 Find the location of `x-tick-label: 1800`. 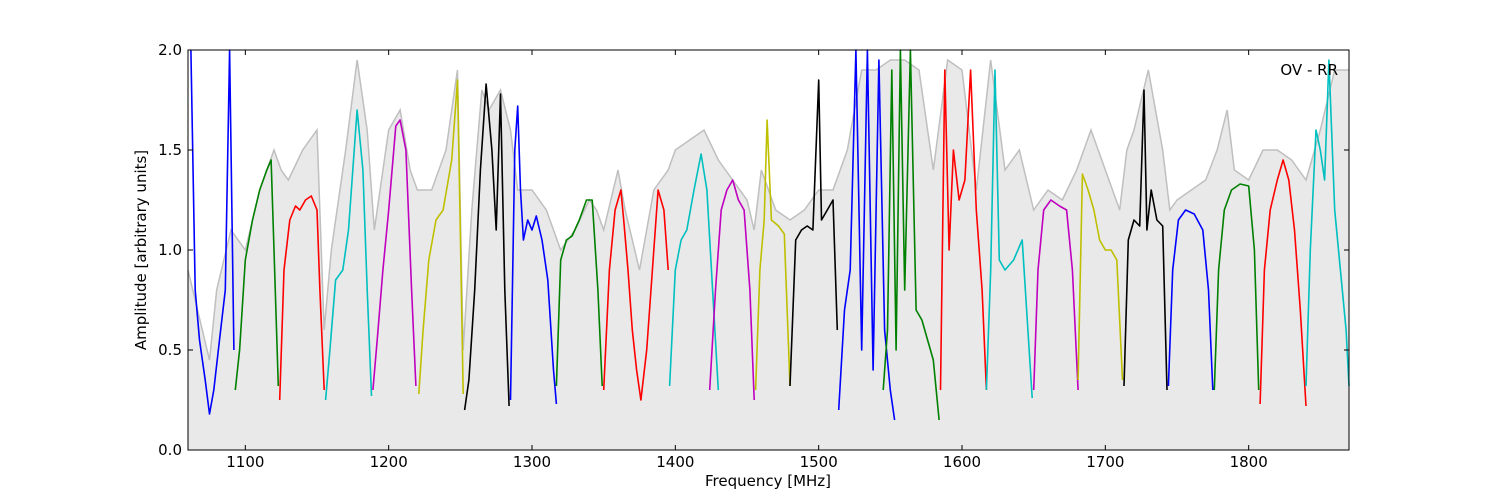

x-tick-label: 1800 is located at coordinates (1249, 462).